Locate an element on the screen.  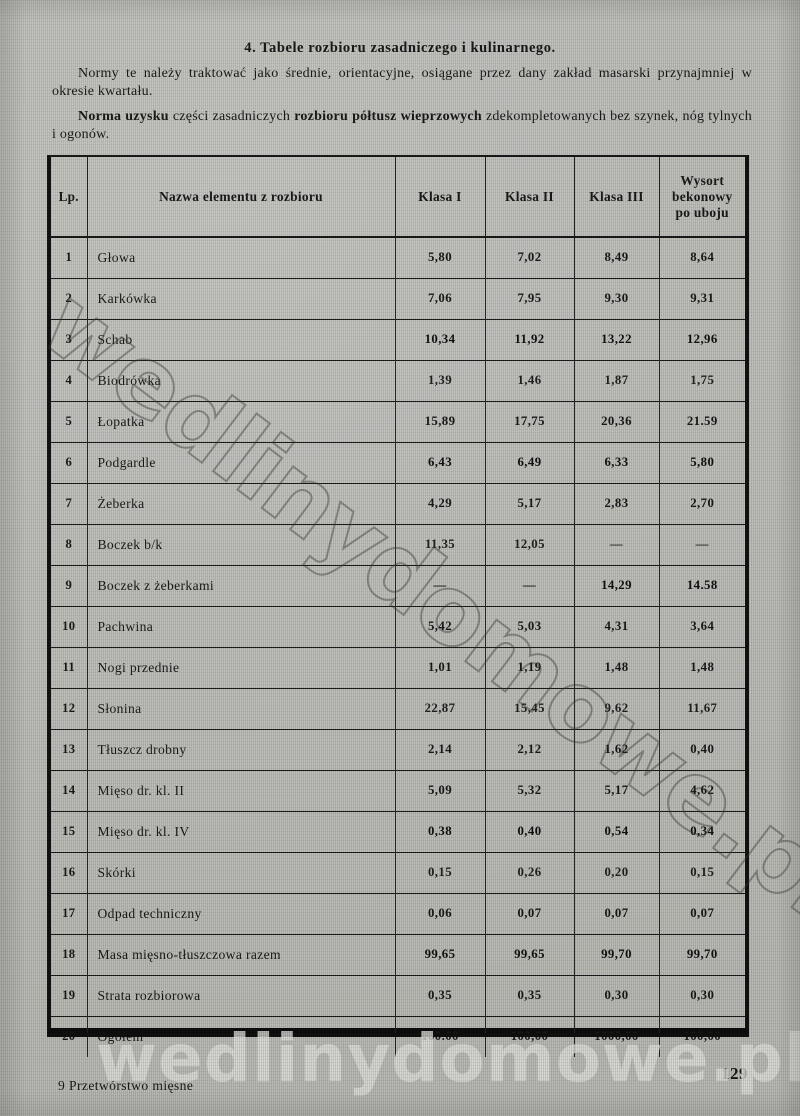
cell-klasa-1: 0,06 is located at coordinates (439, 913).